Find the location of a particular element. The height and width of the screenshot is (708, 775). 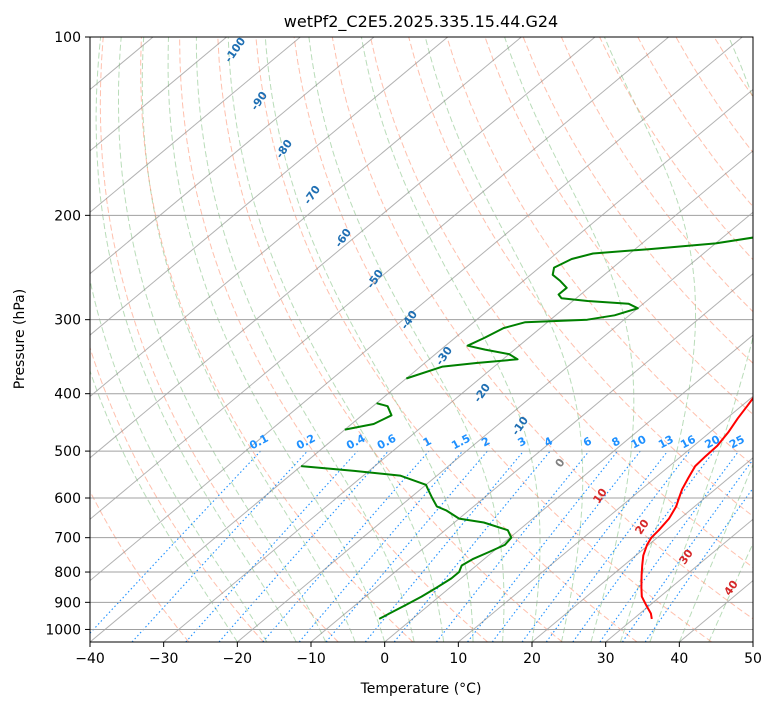

mixing-ratio-label: 13 is located at coordinates (666, 442).